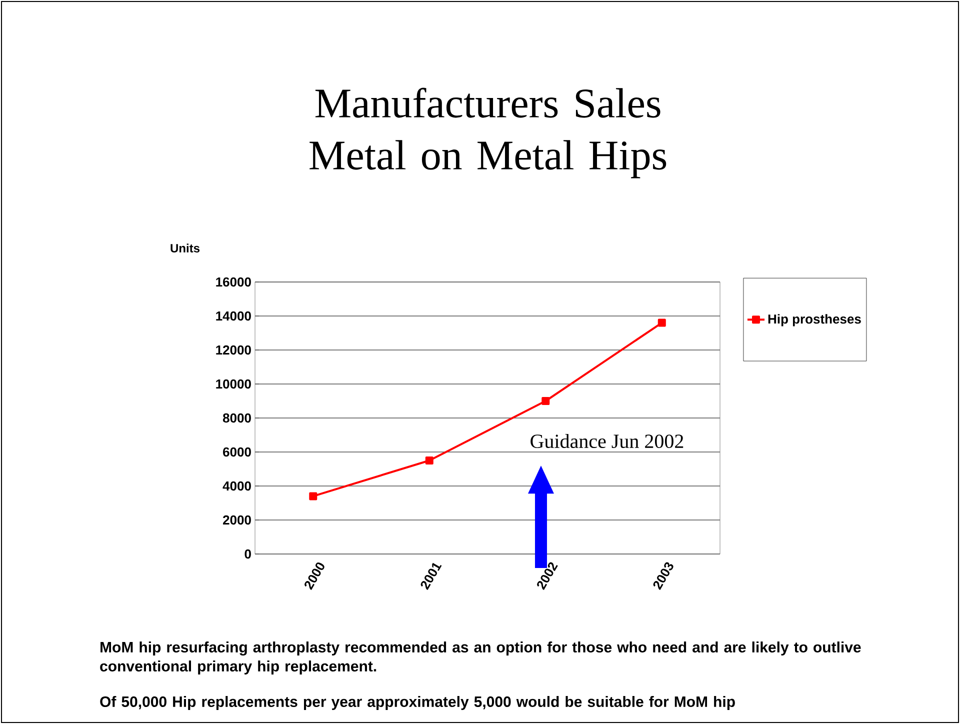 The height and width of the screenshot is (724, 960). What do you see at coordinates (233, 384) in the screenshot?
I see `y-tick-label: 10000` at bounding box center [233, 384].